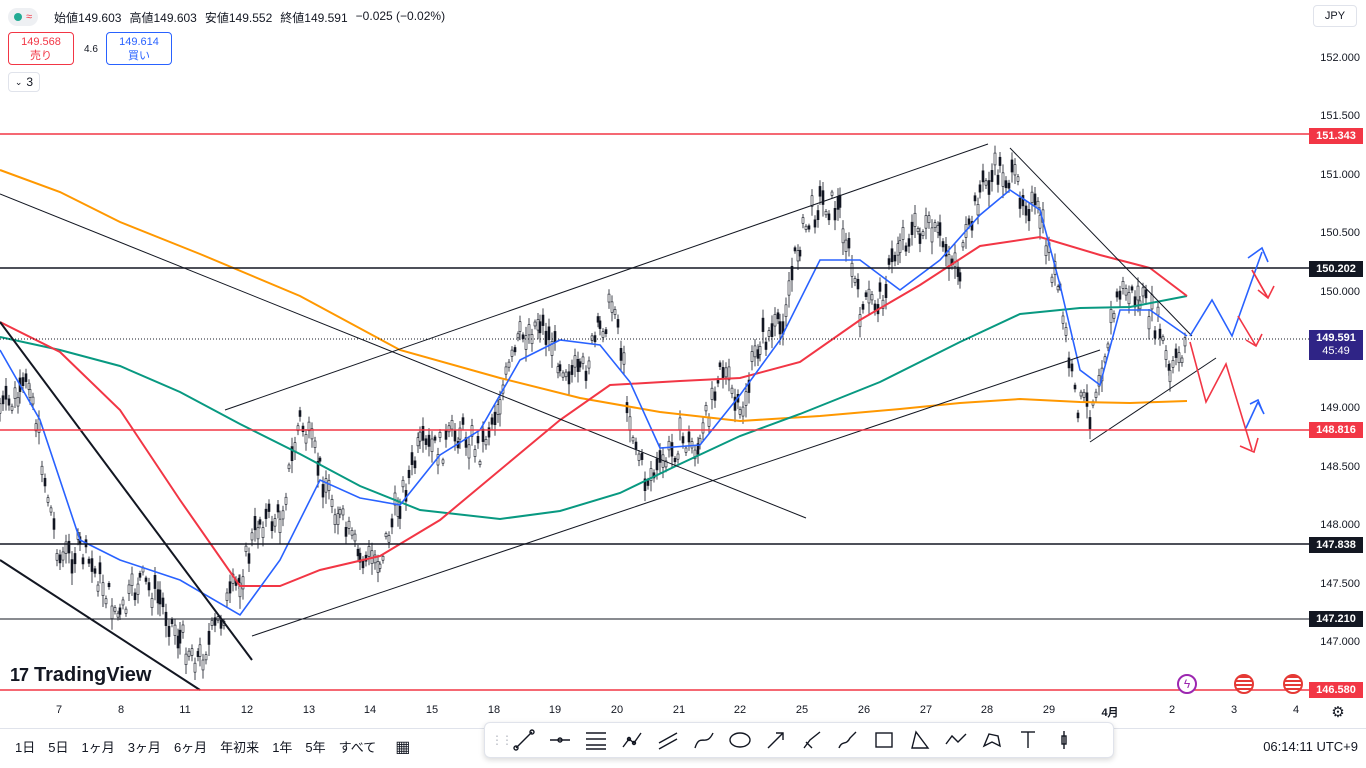 The image size is (1366, 768). Describe the element at coordinates (1336, 690) in the screenshot. I see `level-tag: 146.580` at that location.